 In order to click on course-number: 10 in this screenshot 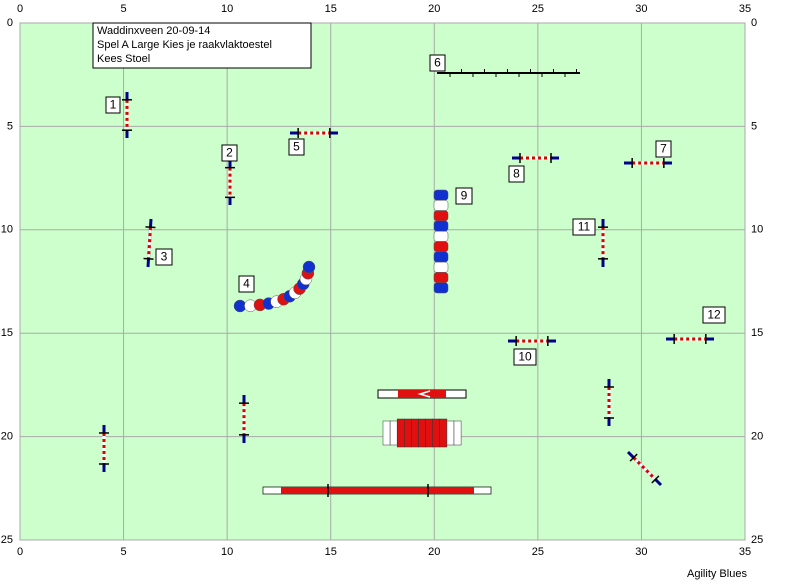, I will do `click(525, 357)`.